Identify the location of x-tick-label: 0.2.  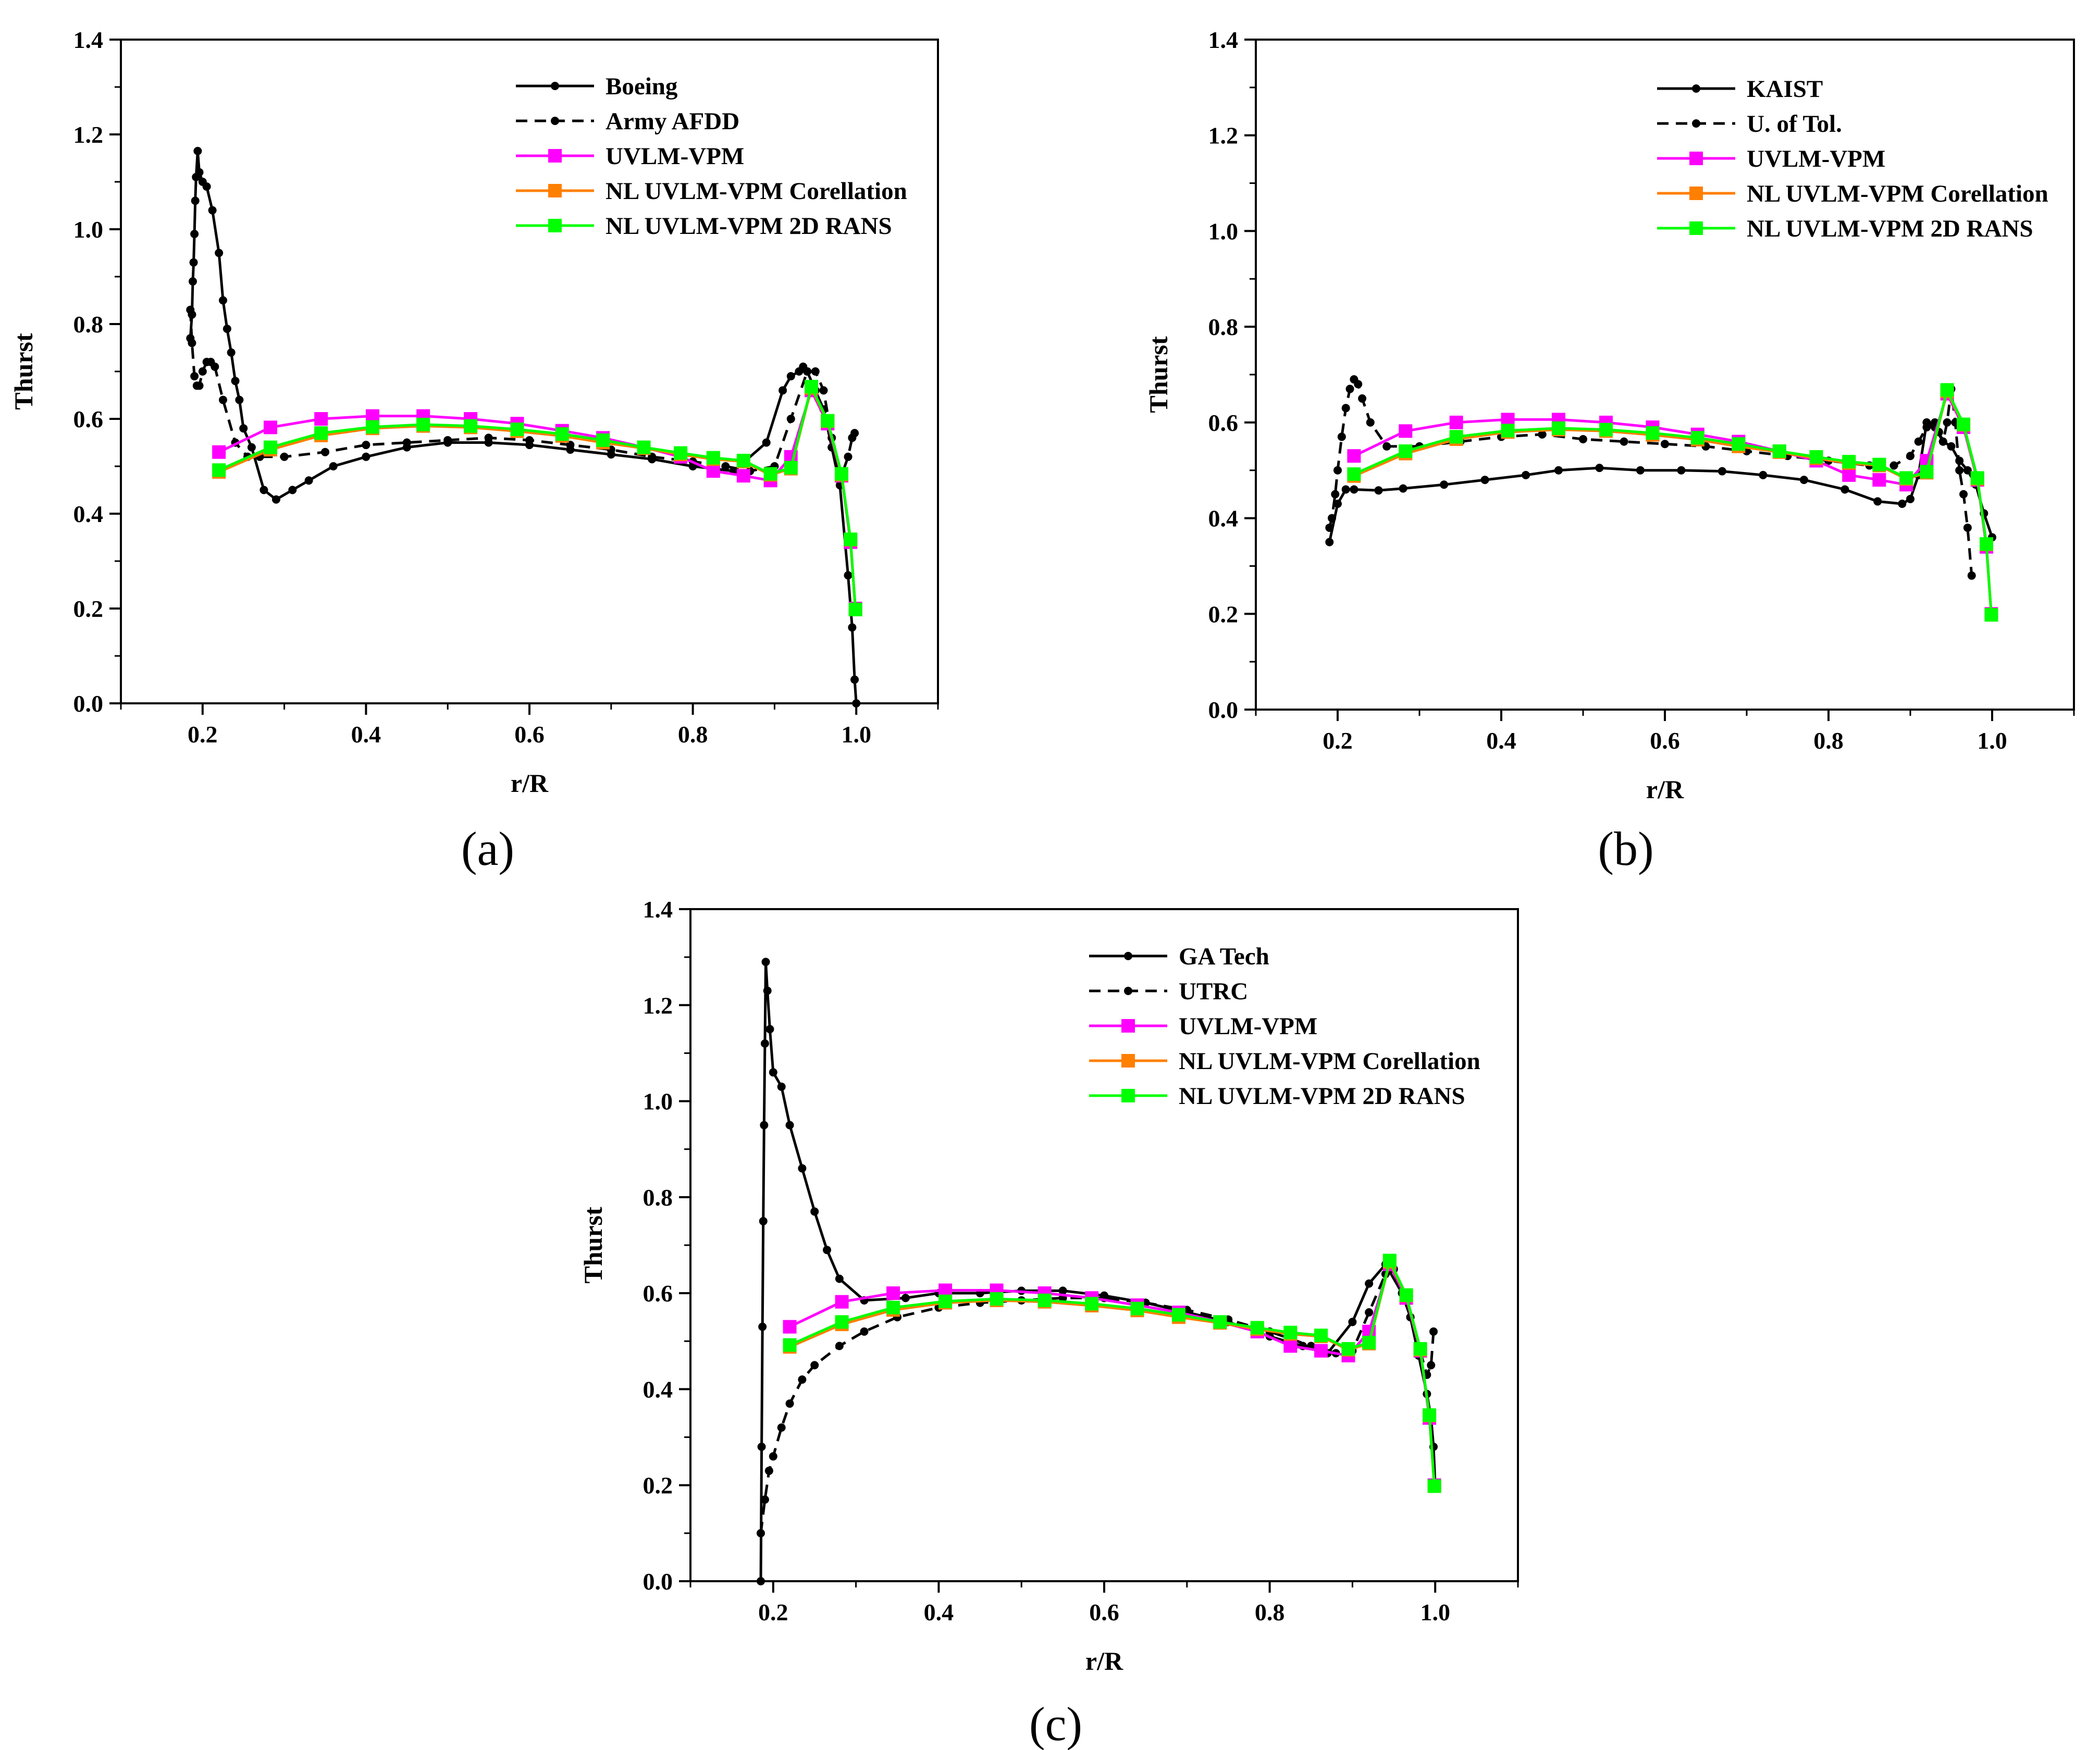
(773, 1612).